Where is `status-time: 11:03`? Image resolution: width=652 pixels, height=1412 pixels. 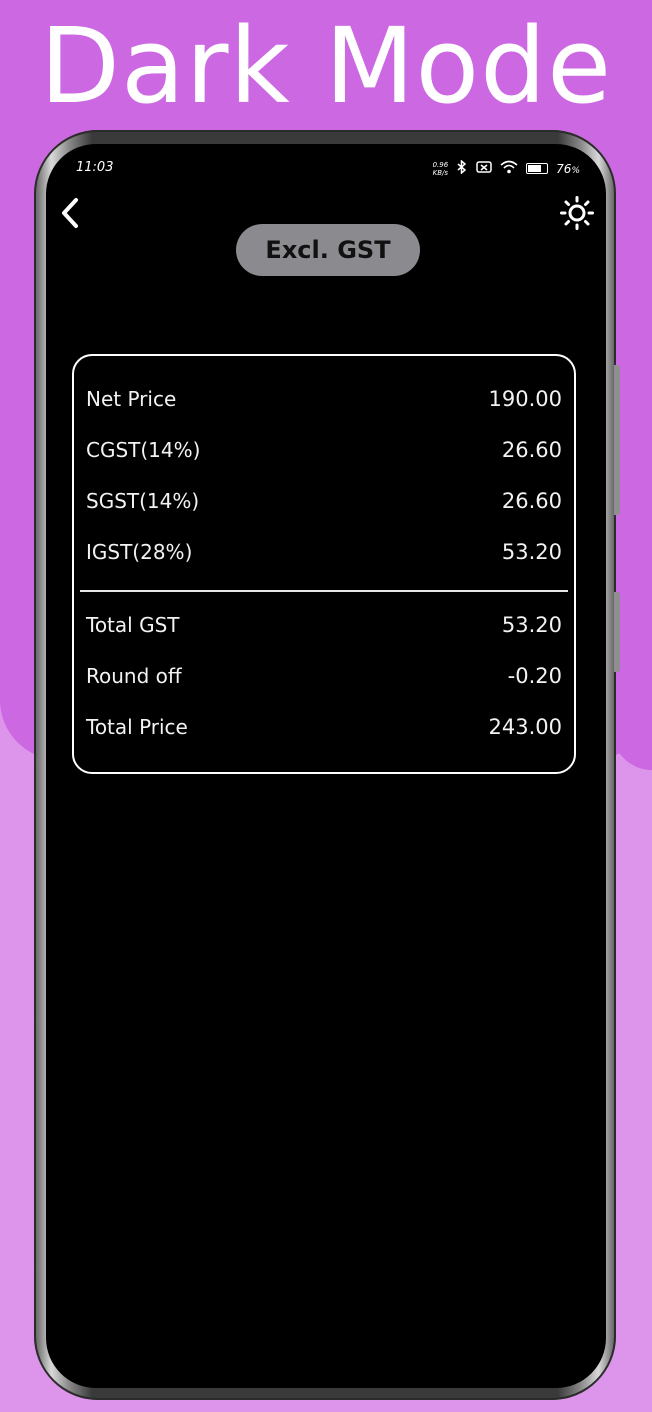
status-time: 11:03 is located at coordinates (95, 167).